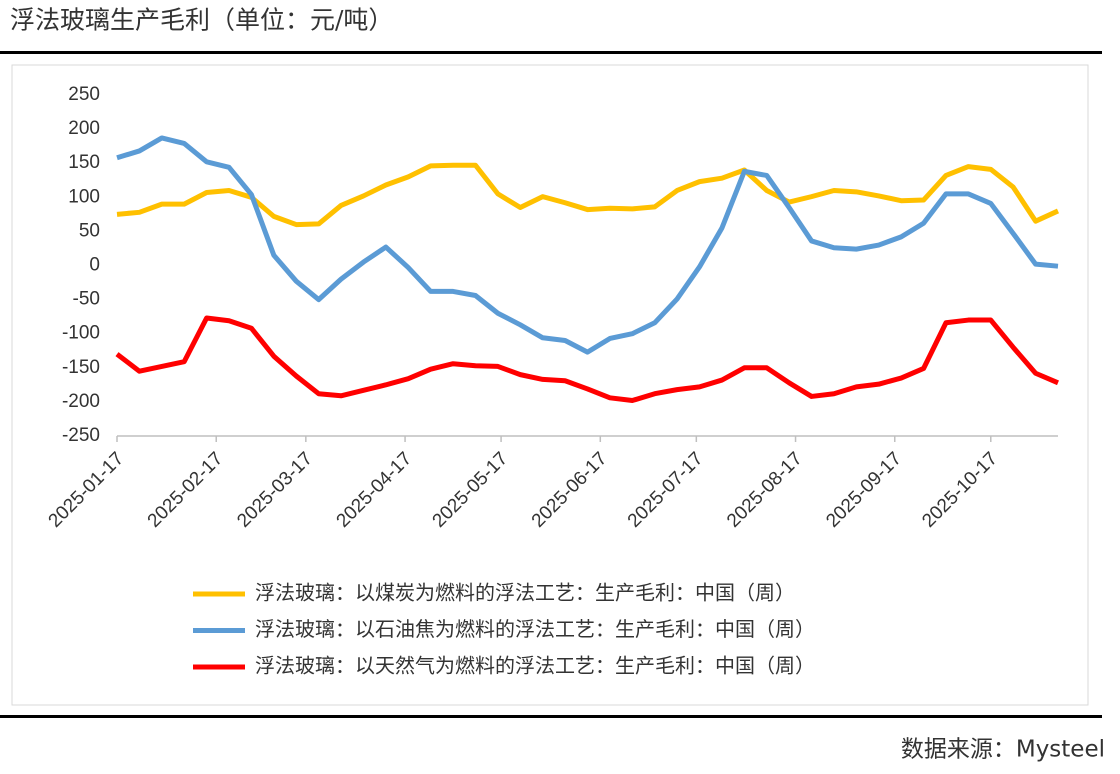  Describe the element at coordinates (186, 490) in the screenshot. I see `x-tick-label: 2025-02-17` at that location.